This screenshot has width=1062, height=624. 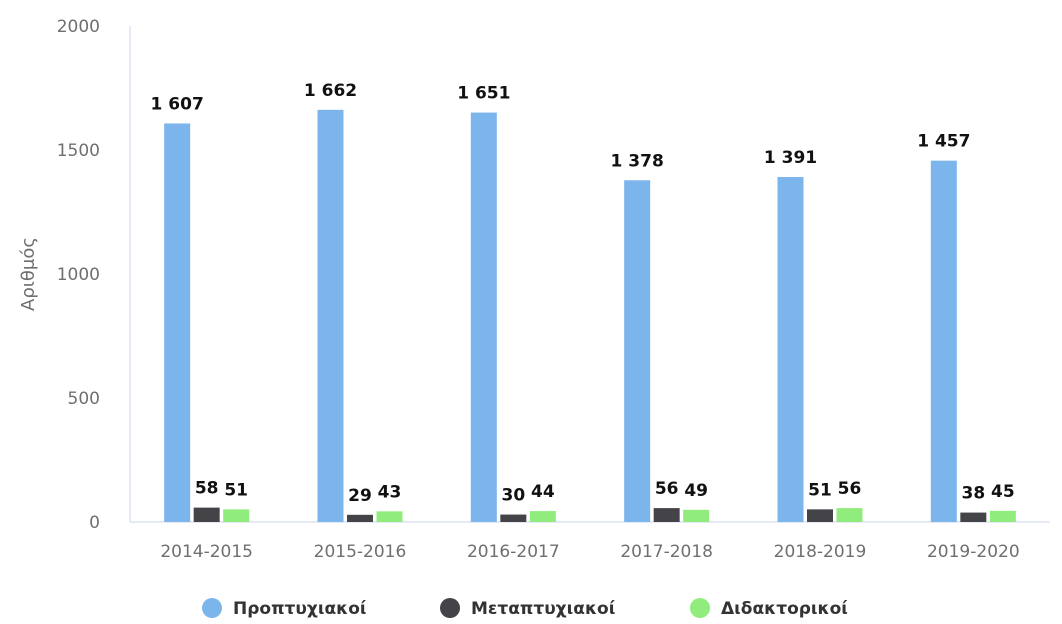 I want to click on y-tick-labels: 0 500 1000 1500 2000, so click(x=78, y=275).